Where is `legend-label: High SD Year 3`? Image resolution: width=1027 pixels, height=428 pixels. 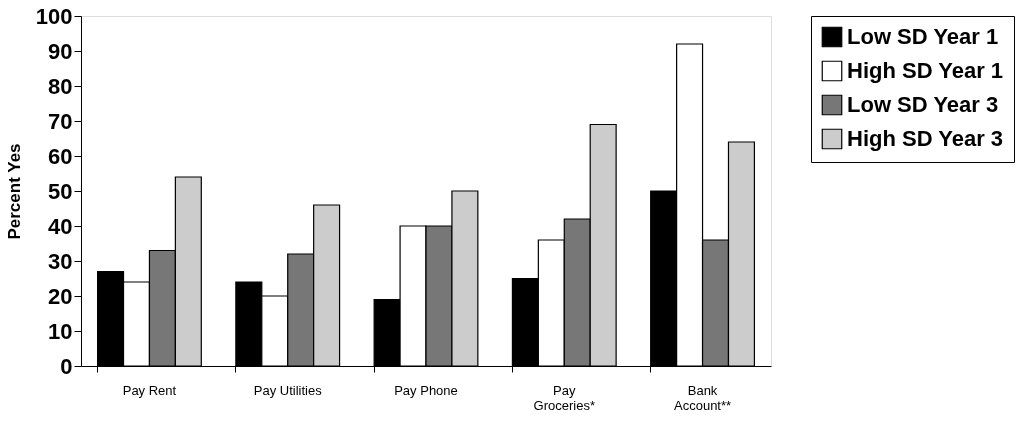
legend-label: High SD Year 3 is located at coordinates (925, 138).